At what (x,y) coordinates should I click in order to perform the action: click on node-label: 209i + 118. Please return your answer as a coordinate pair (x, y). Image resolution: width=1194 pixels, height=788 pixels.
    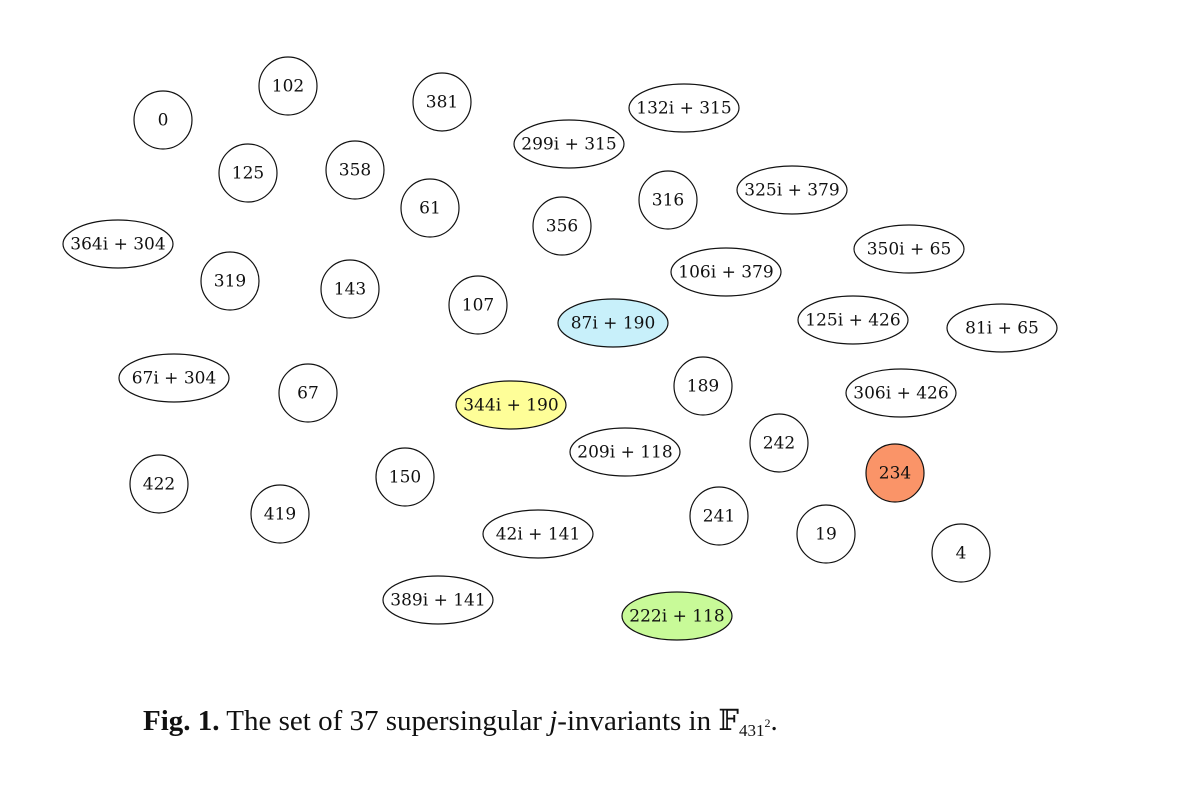
    Looking at the image, I should click on (624, 453).